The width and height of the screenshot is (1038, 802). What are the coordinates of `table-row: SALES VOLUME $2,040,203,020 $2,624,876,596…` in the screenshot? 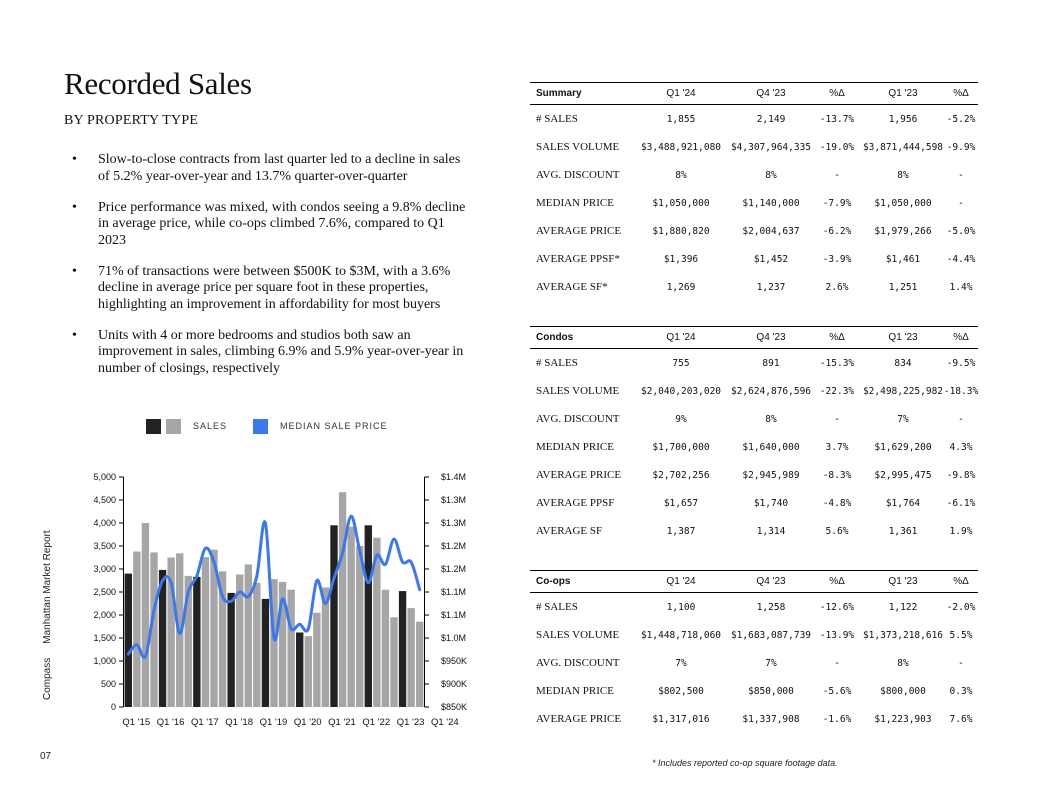 It's located at (754, 391).